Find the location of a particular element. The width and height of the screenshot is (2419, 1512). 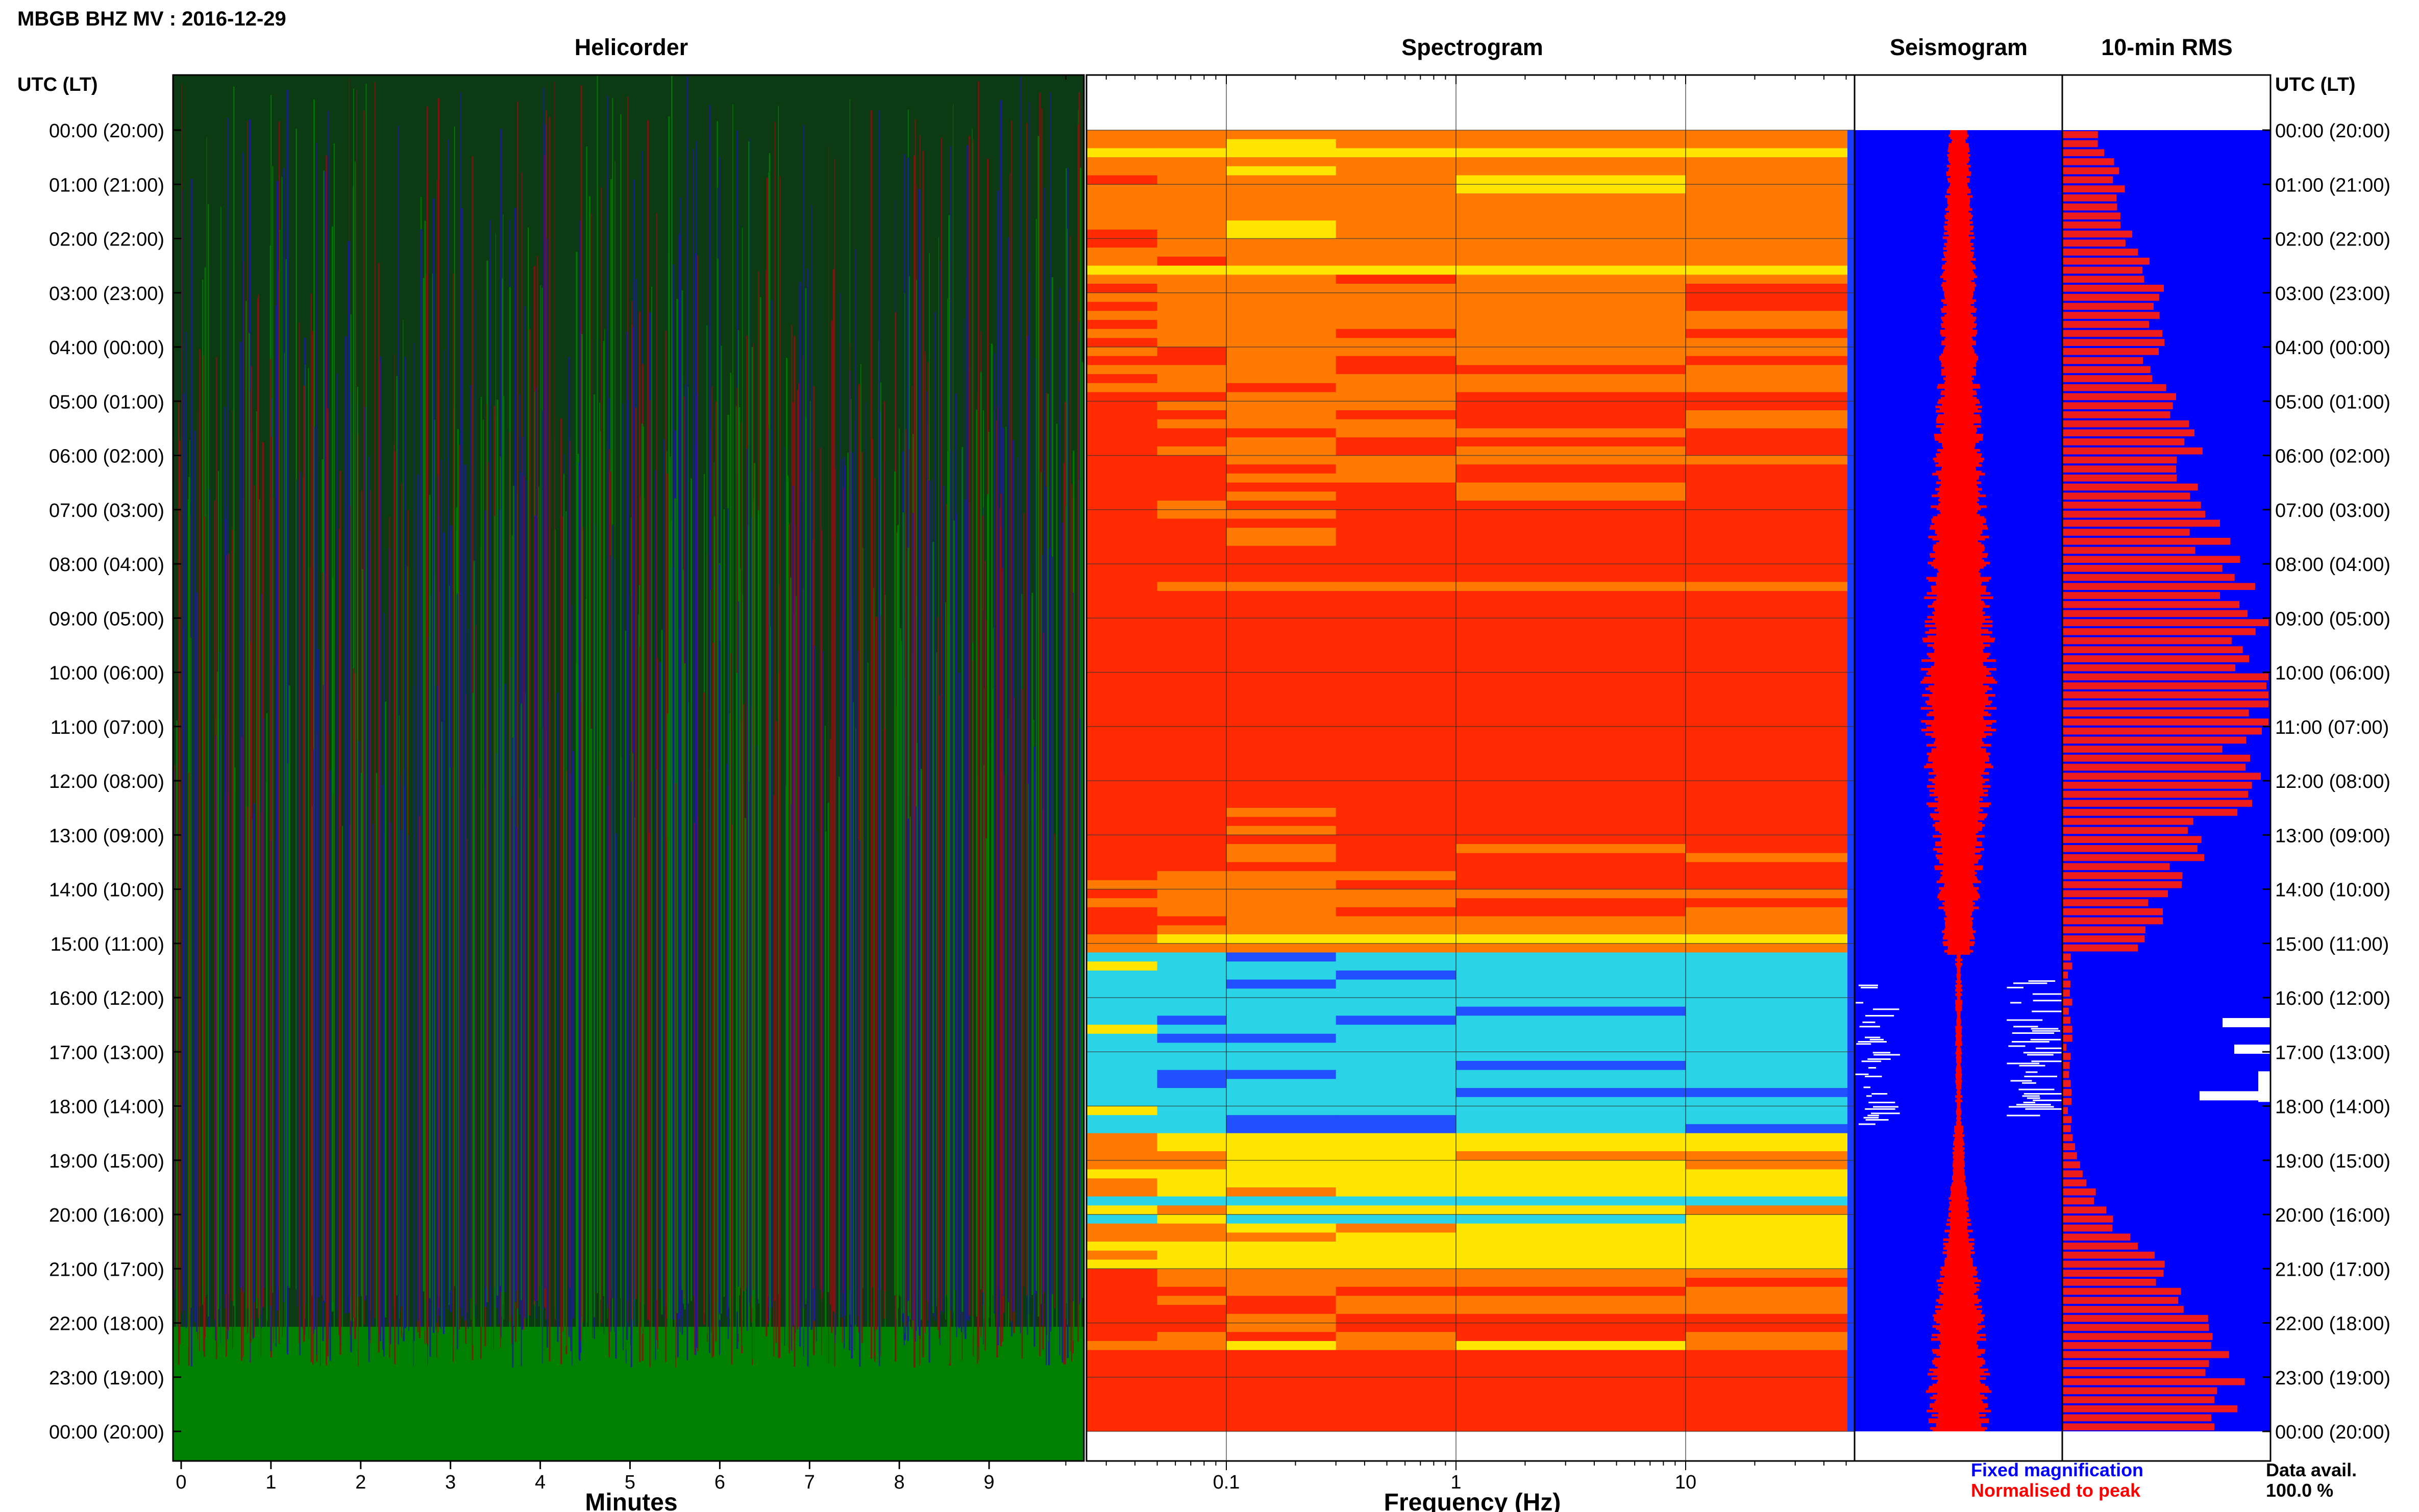

rms-bottom-blank is located at coordinates (2166, 1446).